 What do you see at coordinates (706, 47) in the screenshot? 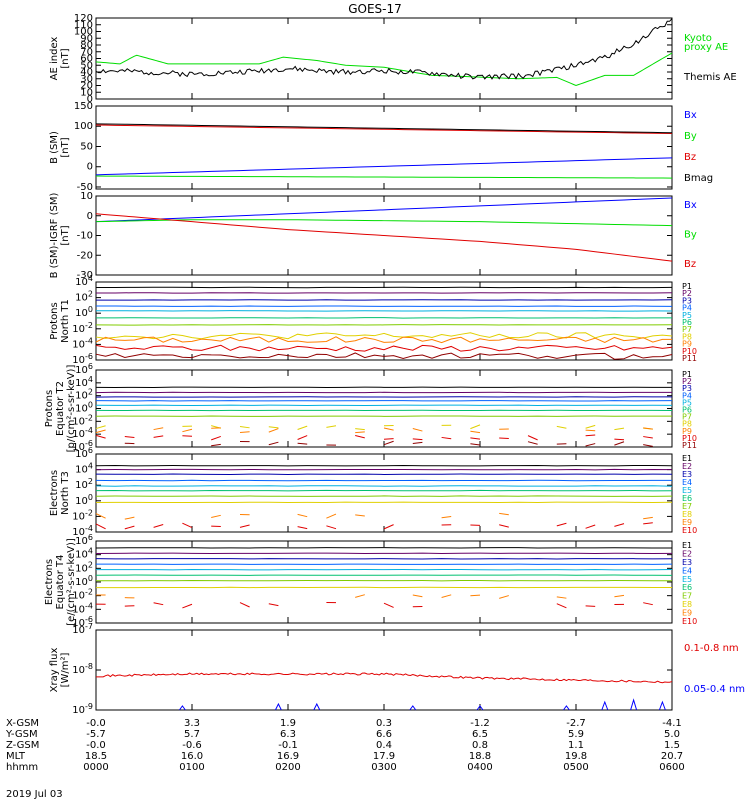
I see `legend-entry: proxy AE` at bounding box center [706, 47].